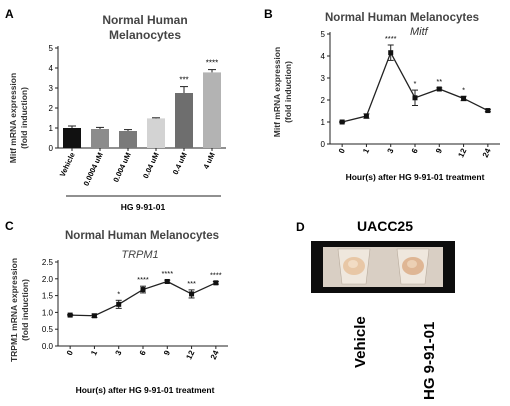 The width and height of the screenshot is (510, 406). Describe the element at coordinates (9, 226) in the screenshot. I see `panel-letter-c: C` at that location.